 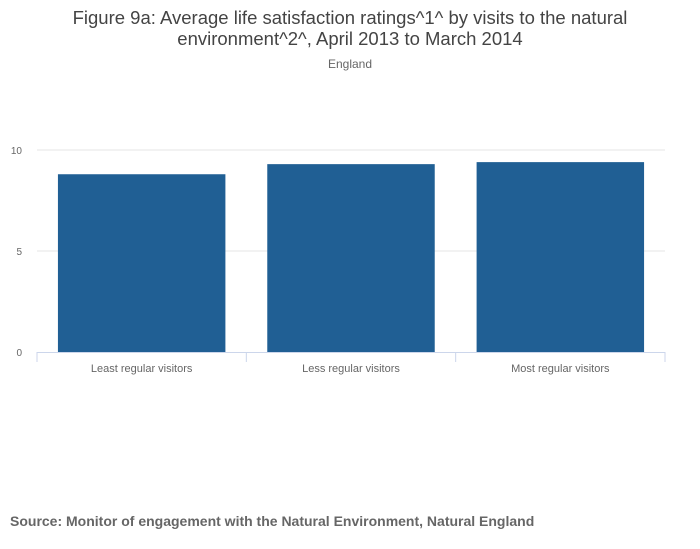 I want to click on y-tick-label: 5, so click(x=19, y=252).